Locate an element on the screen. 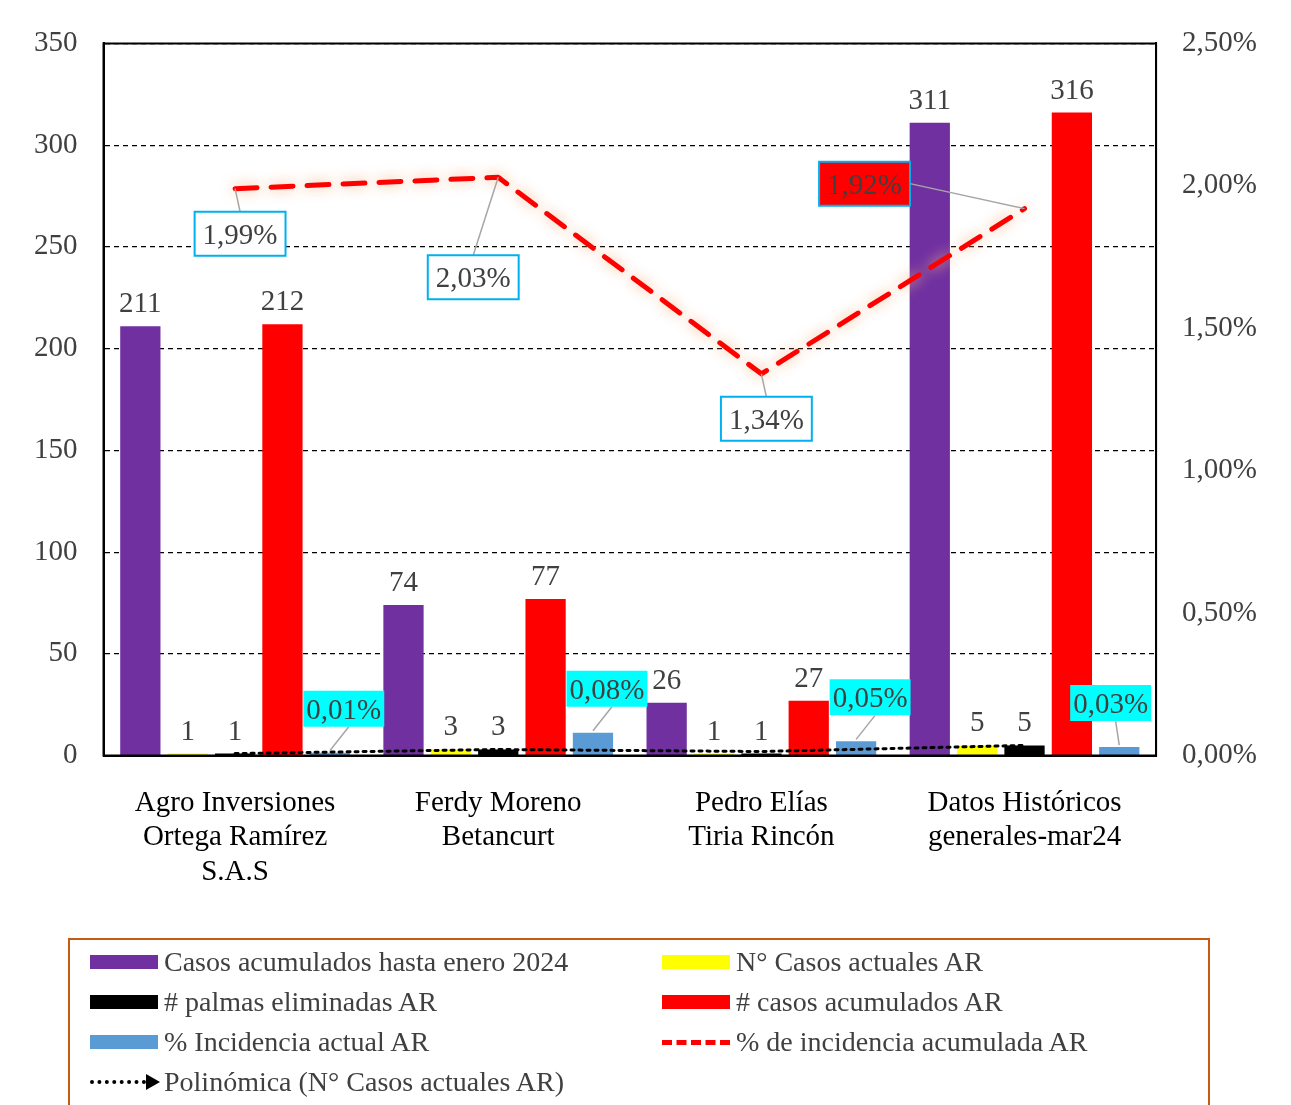 Image resolution: width=1291 pixels, height=1105 pixels. legend-label: # casos acumulados AR is located at coordinates (869, 1002).